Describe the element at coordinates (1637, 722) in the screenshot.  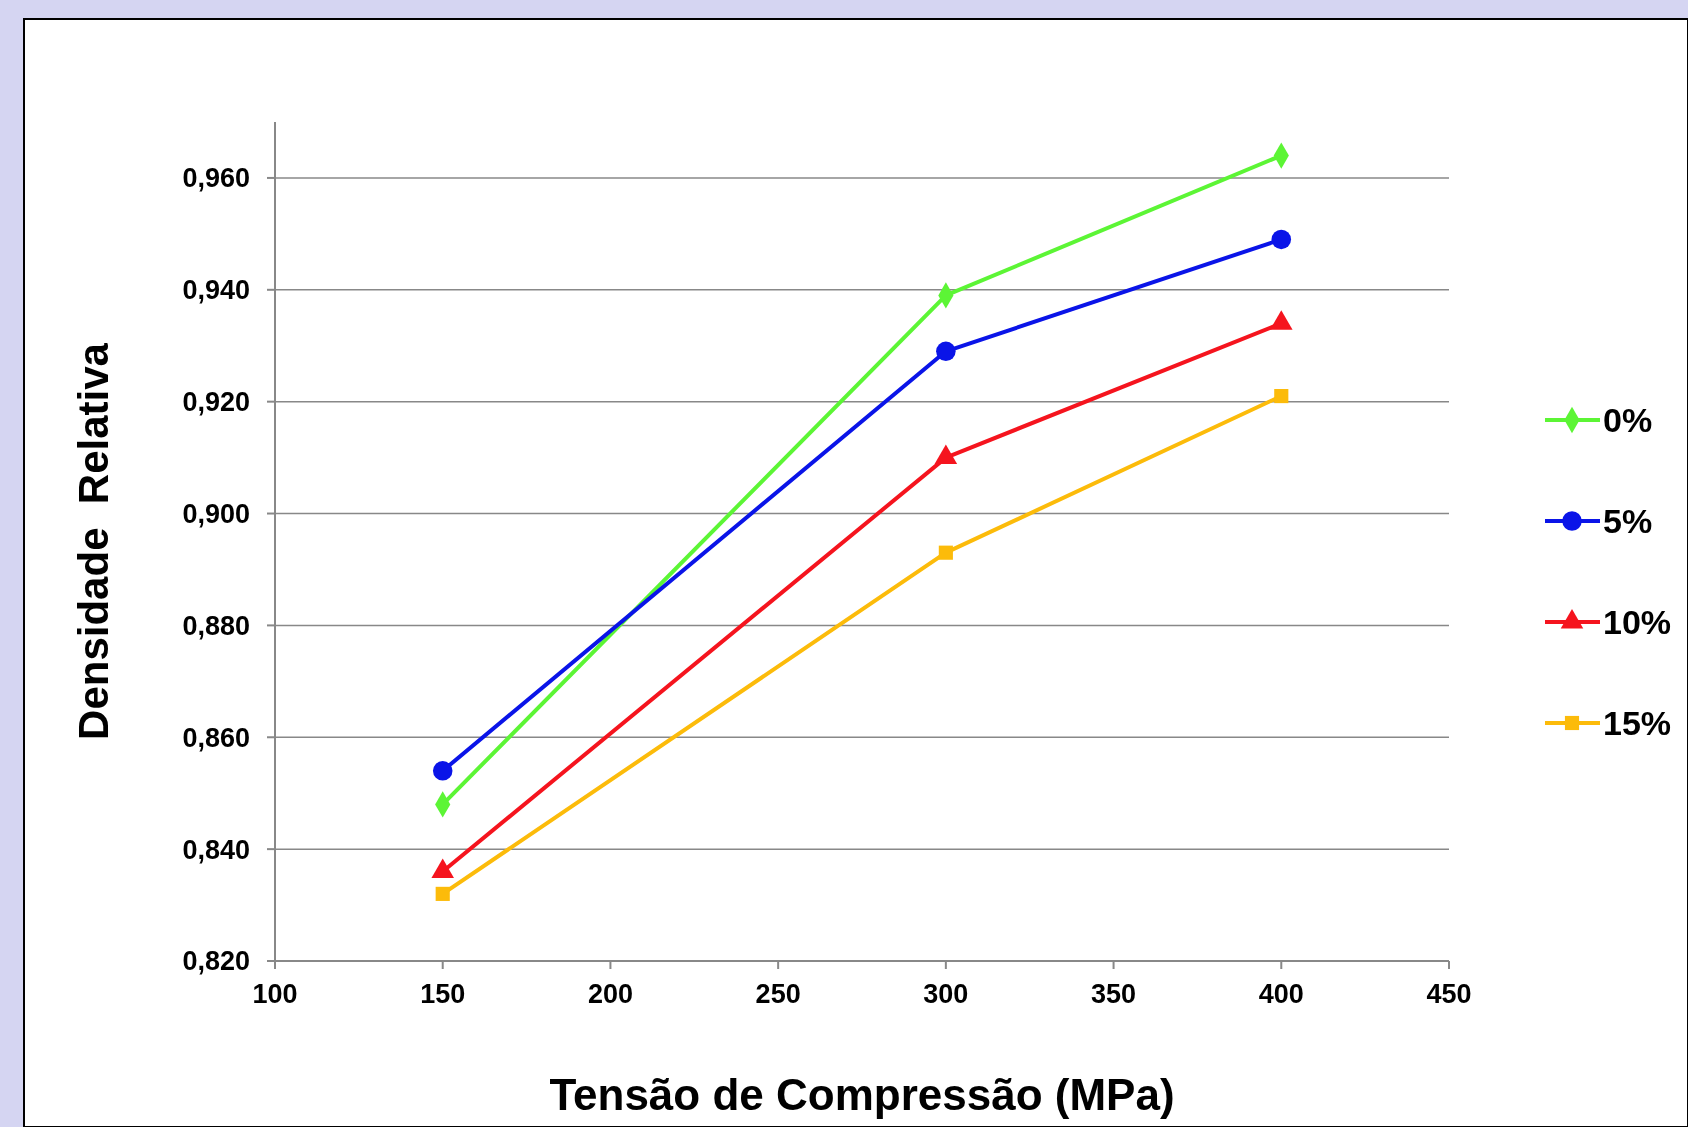
I see `legend-label: 15%` at that location.